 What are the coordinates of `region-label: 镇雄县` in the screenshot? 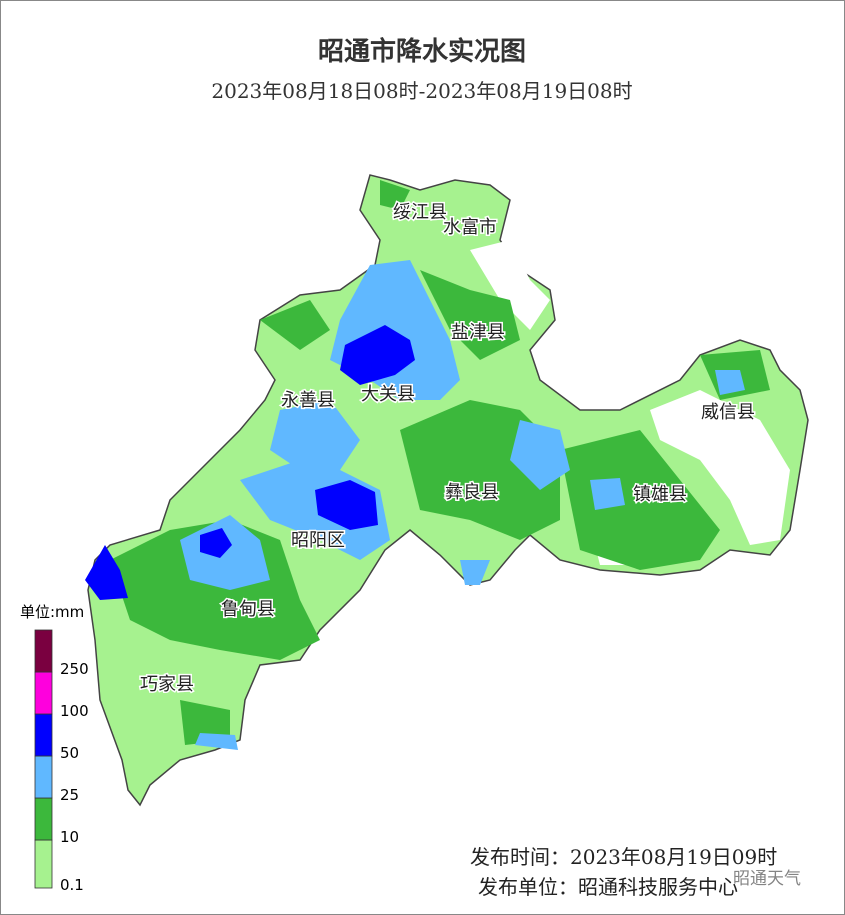 It's located at (660, 494).